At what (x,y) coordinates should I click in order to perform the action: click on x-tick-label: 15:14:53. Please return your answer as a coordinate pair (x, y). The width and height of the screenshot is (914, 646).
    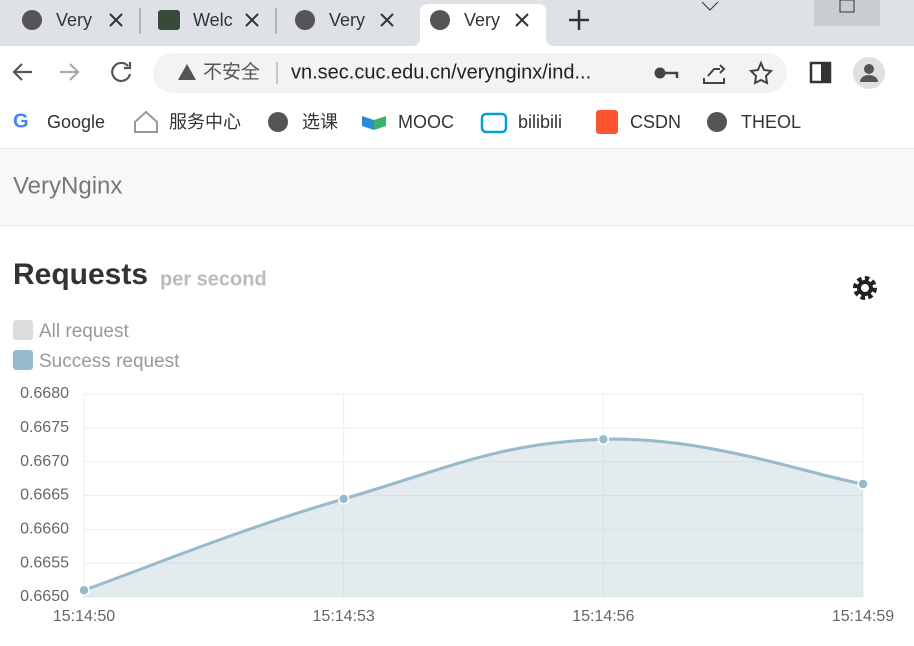
    Looking at the image, I should click on (344, 616).